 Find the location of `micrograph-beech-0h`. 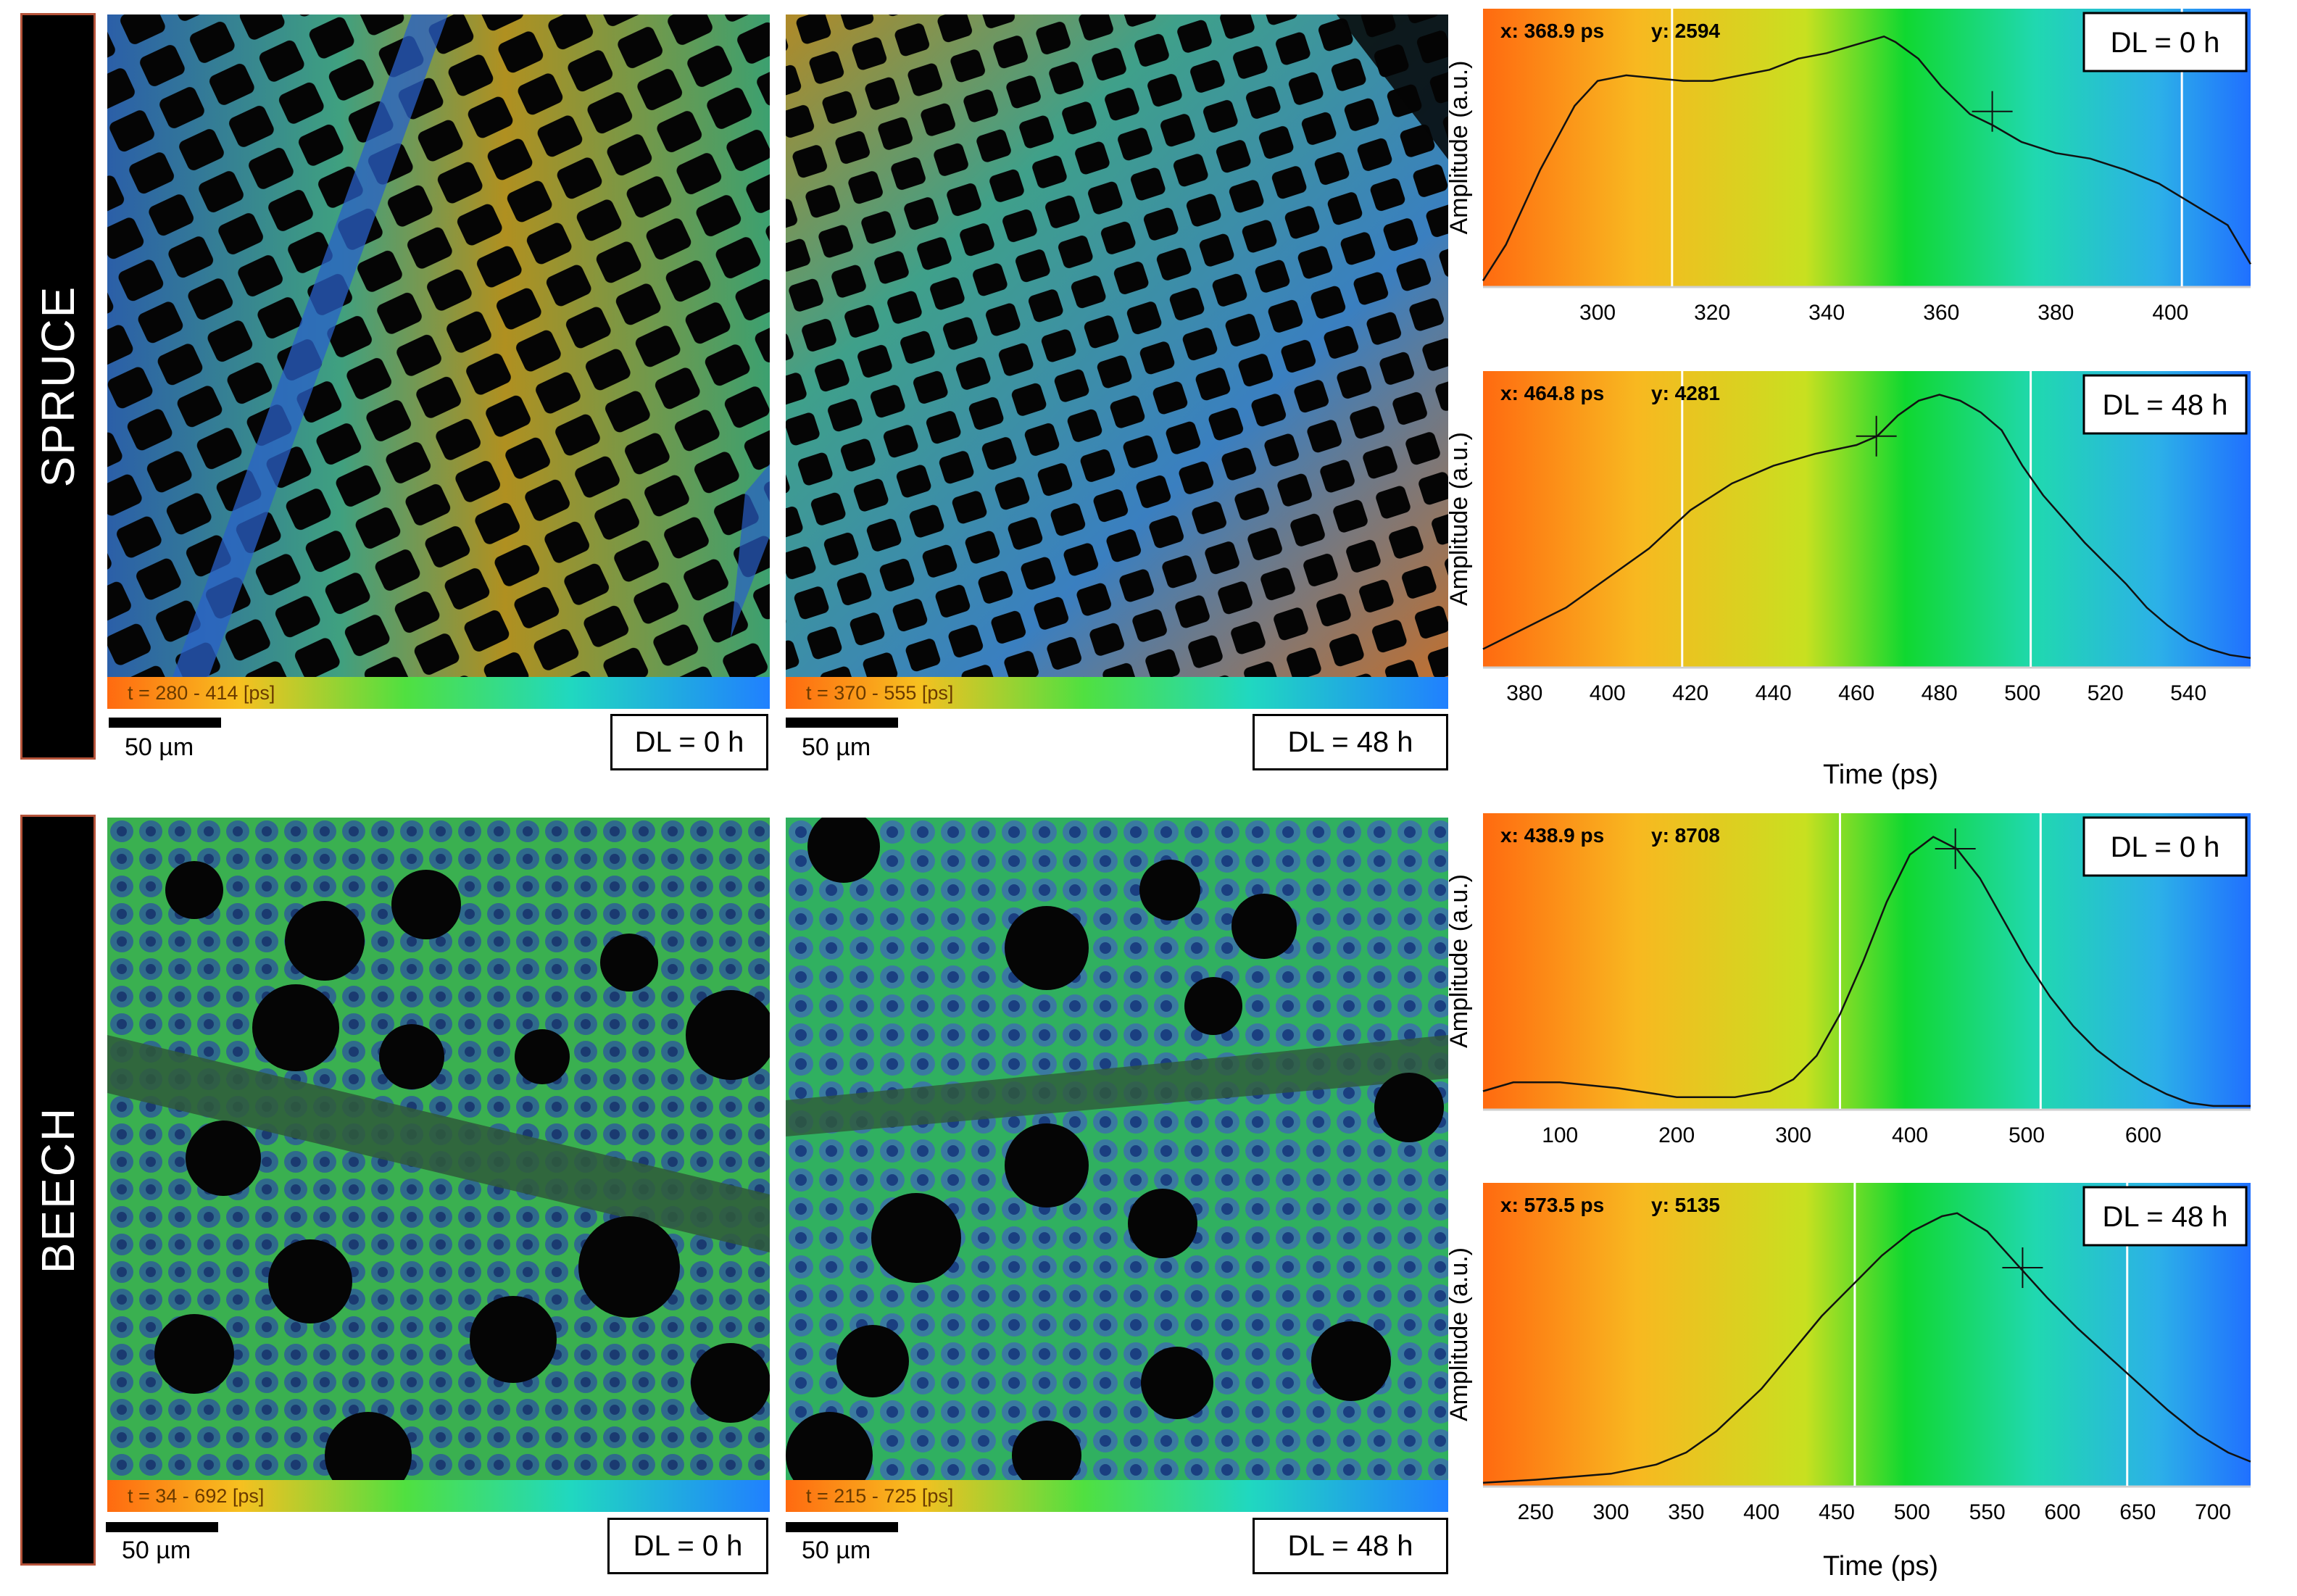

micrograph-beech-0h is located at coordinates (439, 1149).